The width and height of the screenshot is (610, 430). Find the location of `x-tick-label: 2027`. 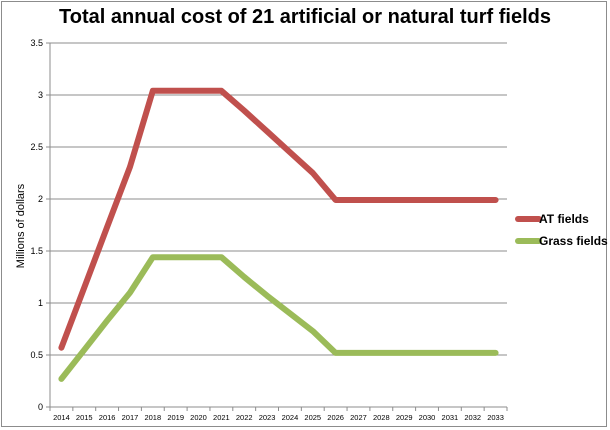

x-tick-label: 2027 is located at coordinates (358, 417).